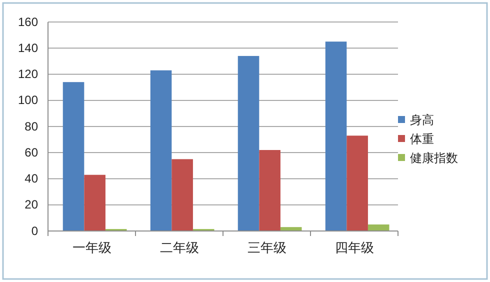  I want to click on y-tick-label: 60, so click(31, 152).